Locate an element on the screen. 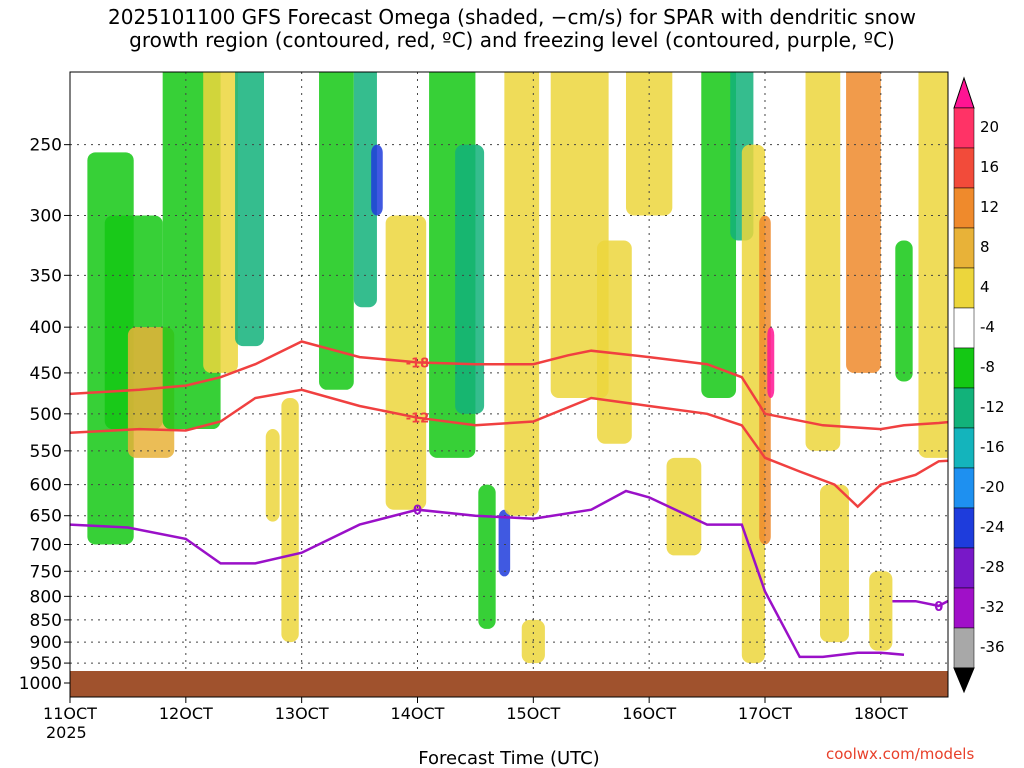 This screenshot has height=768, width=1024. y-tick-label: 250 is located at coordinates (46, 146).